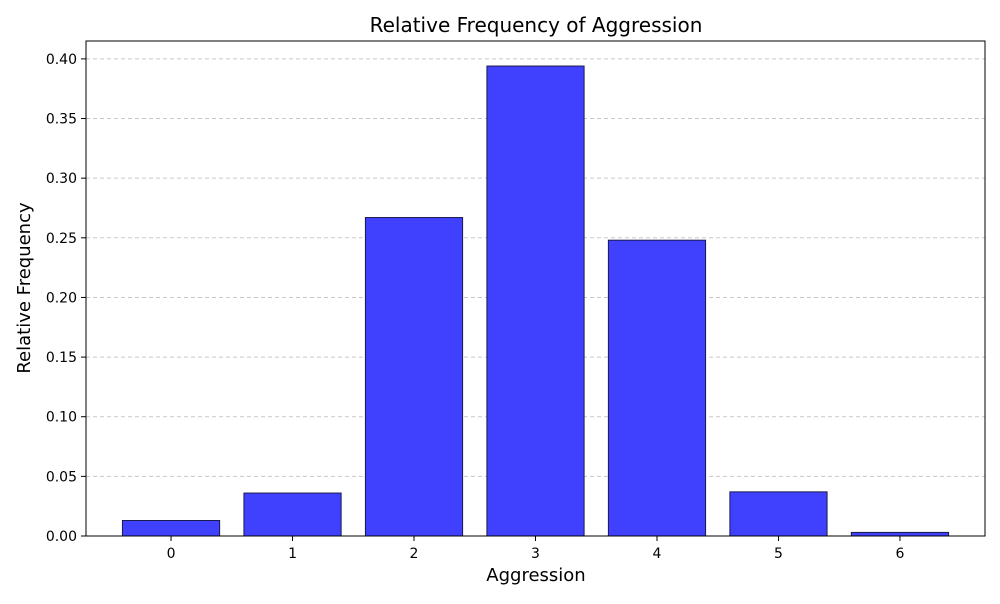  Describe the element at coordinates (61, 358) in the screenshot. I see `y-tick-label: 0.15` at that location.